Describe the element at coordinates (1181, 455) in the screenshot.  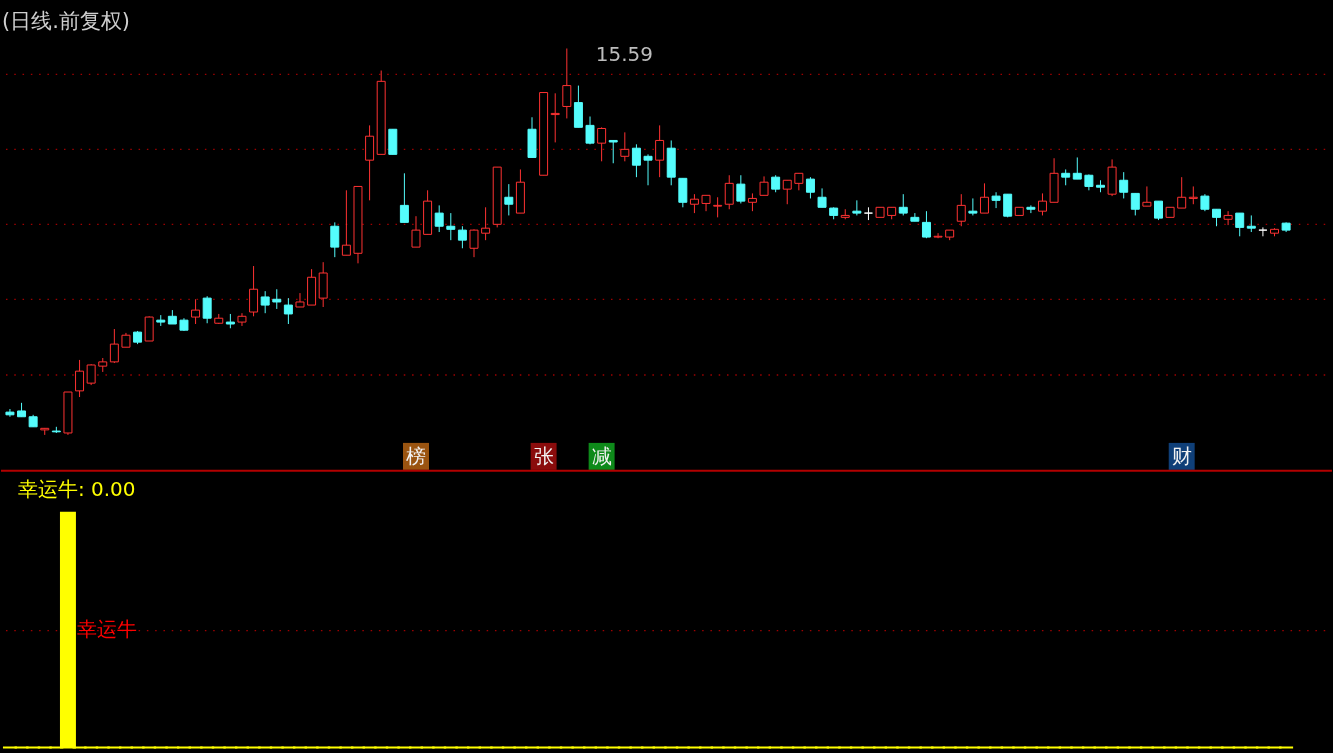
I see `text: 财` at that location.